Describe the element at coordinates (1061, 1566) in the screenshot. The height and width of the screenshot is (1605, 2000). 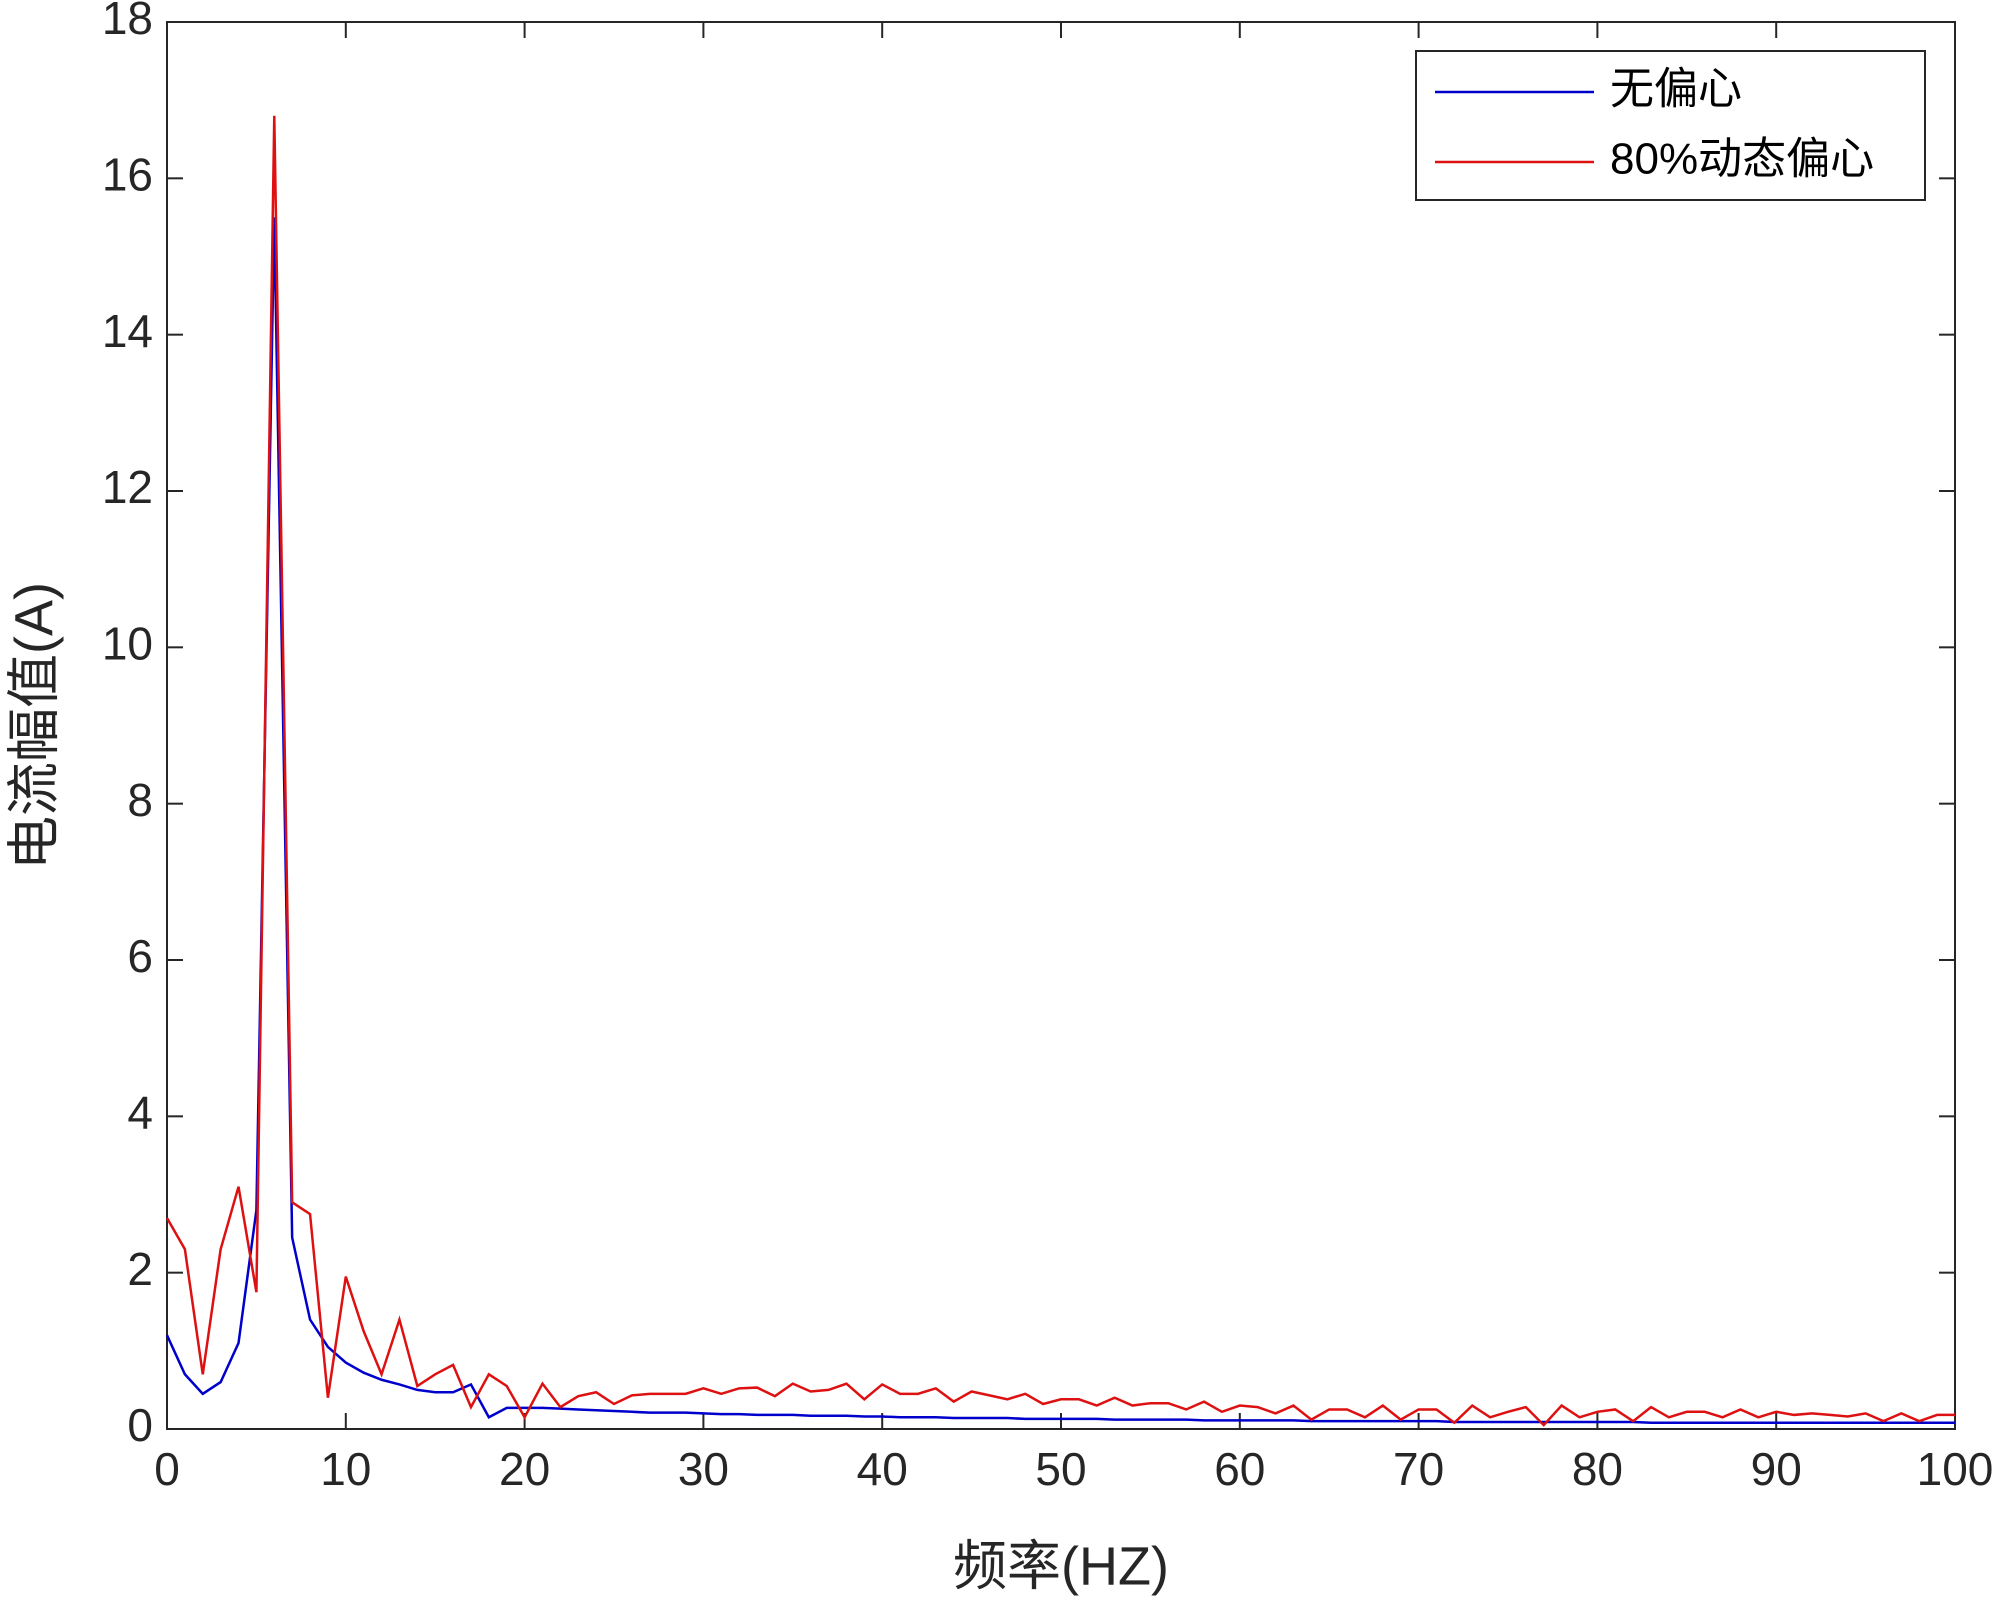
I see `x-axis-label: 频率(HZ)` at that location.